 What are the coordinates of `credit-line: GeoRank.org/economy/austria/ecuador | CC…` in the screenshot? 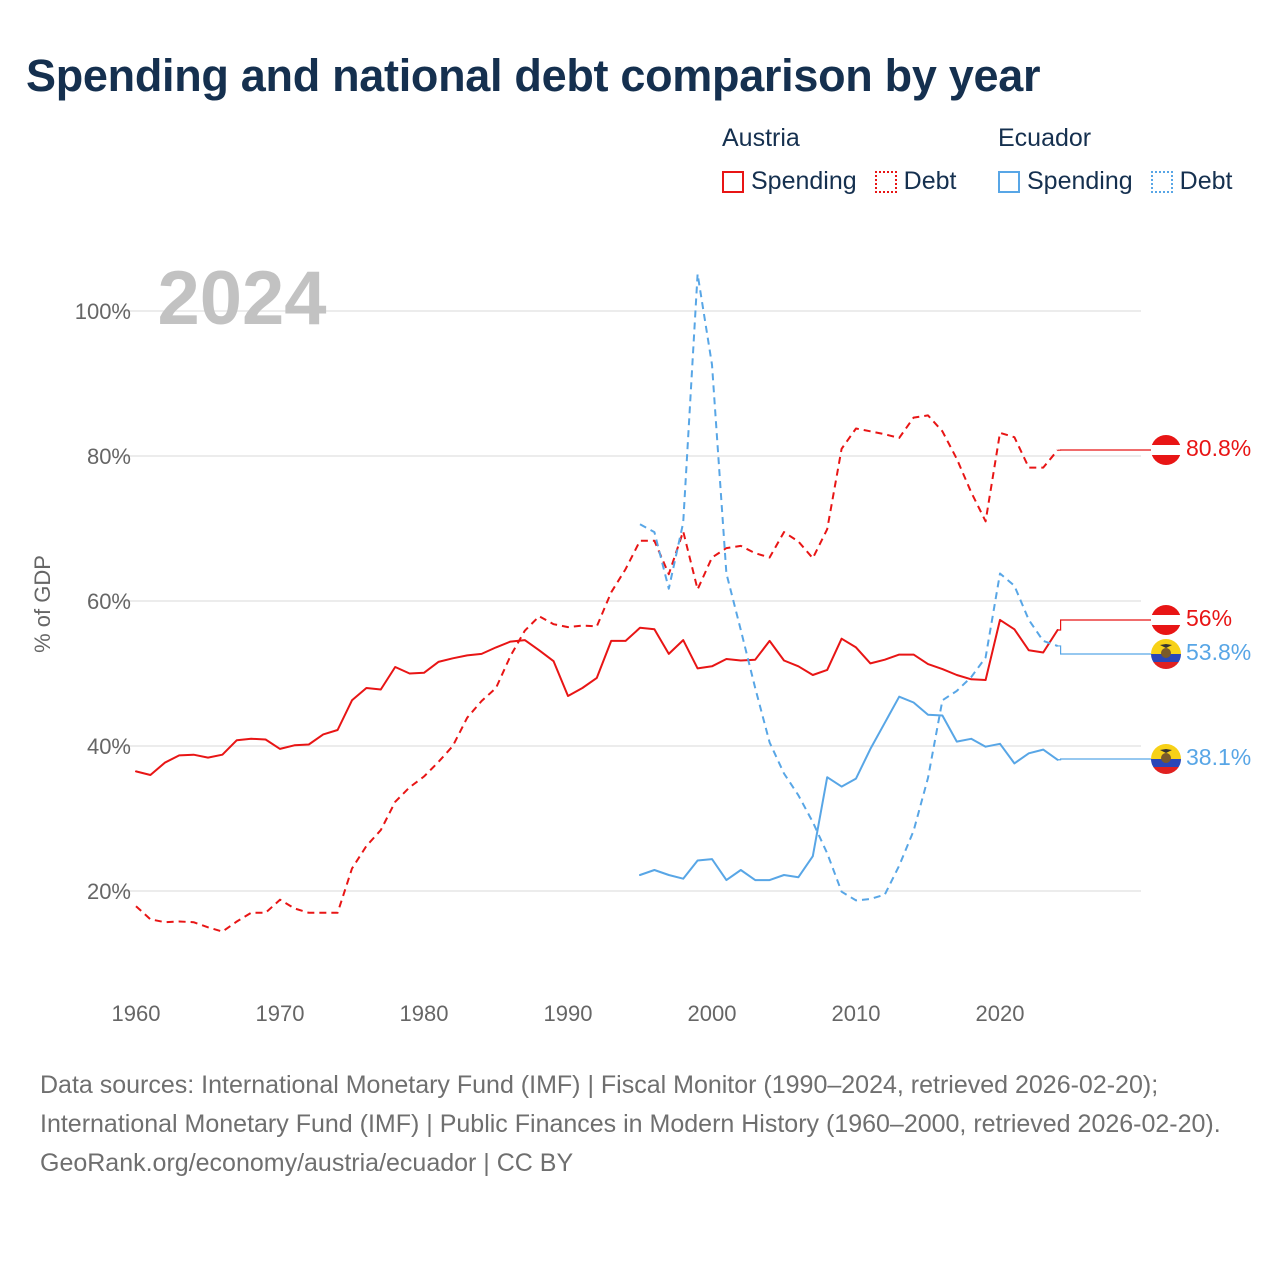 It's located at (307, 1163).